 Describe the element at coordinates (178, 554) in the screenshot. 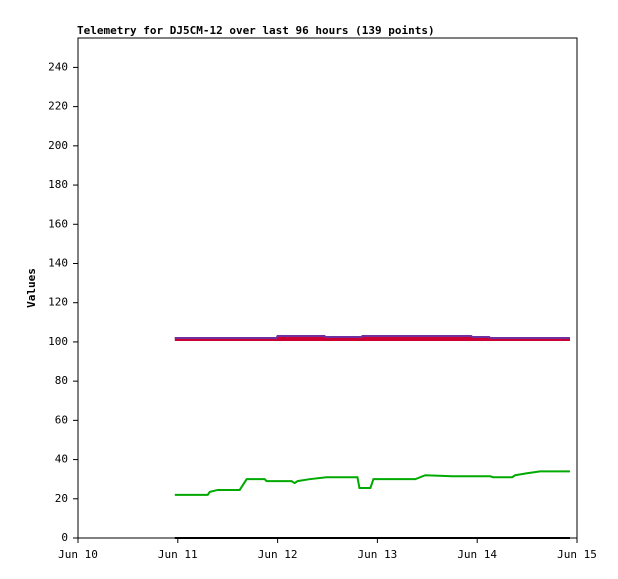

I see `x-tick-label: Jun 11` at that location.